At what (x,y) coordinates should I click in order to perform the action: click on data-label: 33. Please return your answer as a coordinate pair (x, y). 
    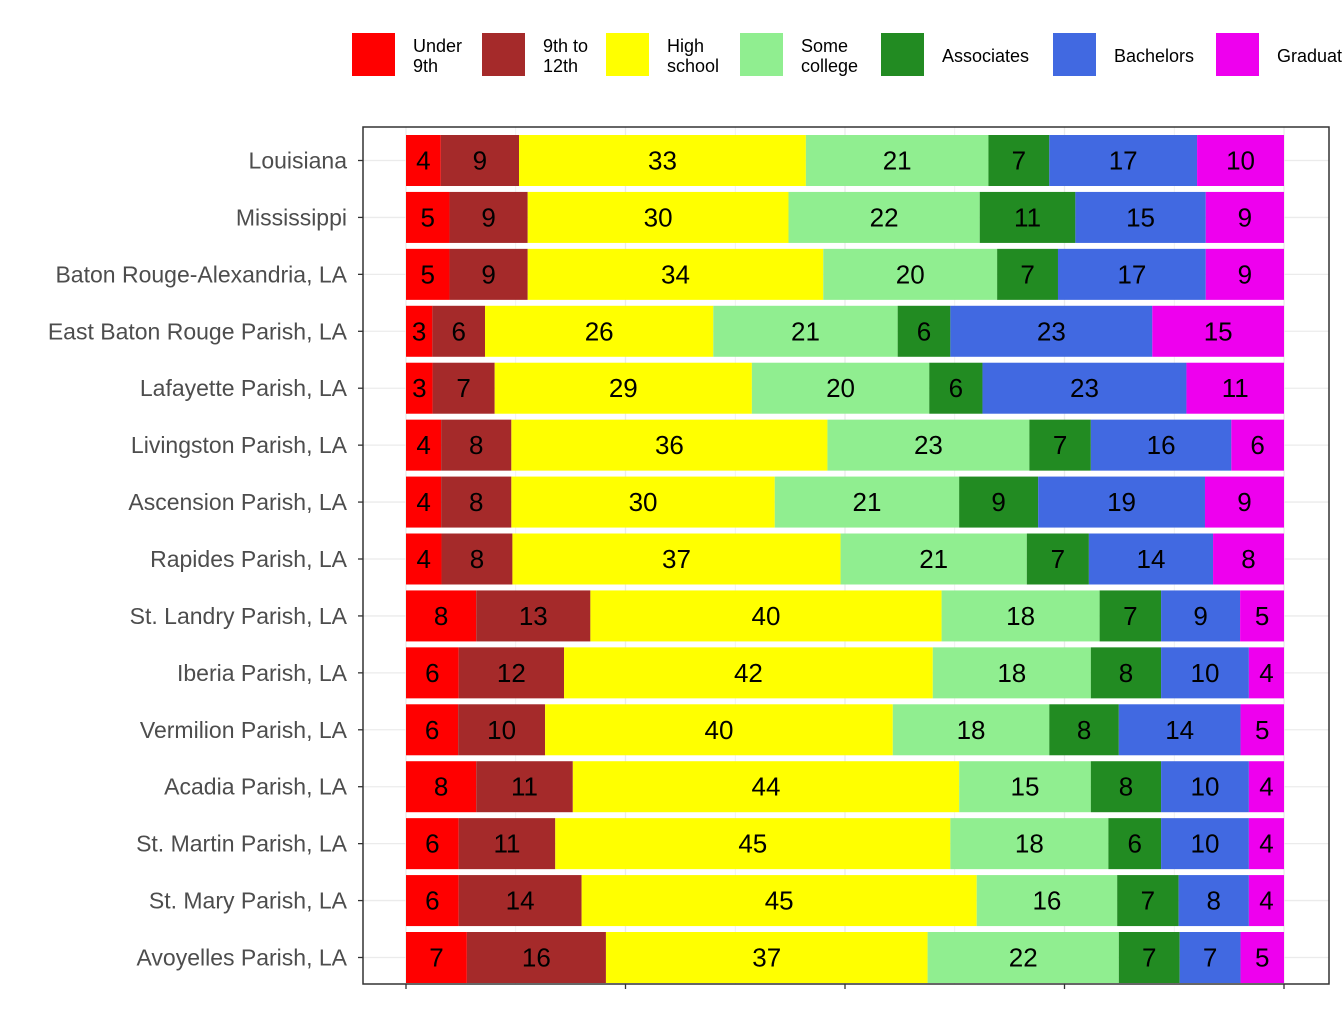
    Looking at the image, I should click on (662, 161).